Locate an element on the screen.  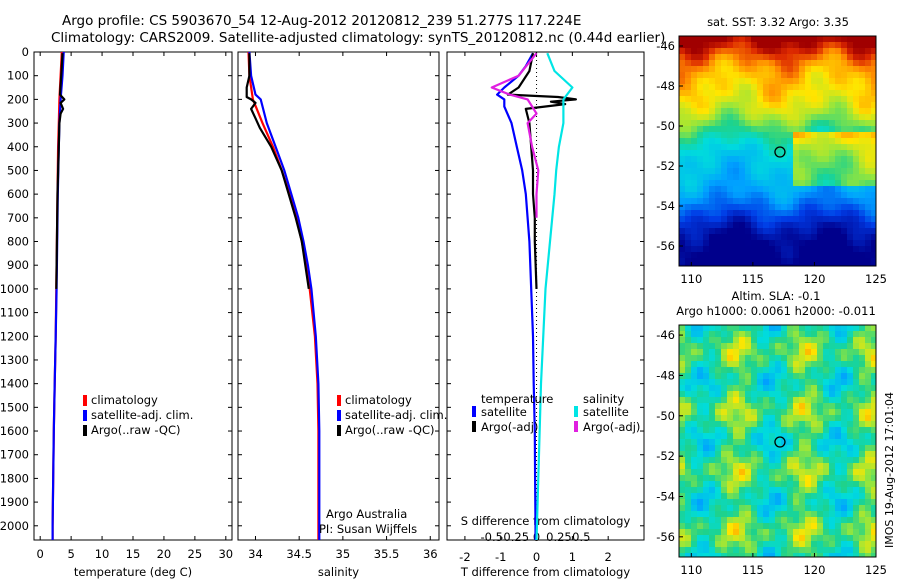
argo-position-marker is located at coordinates (780, 152).